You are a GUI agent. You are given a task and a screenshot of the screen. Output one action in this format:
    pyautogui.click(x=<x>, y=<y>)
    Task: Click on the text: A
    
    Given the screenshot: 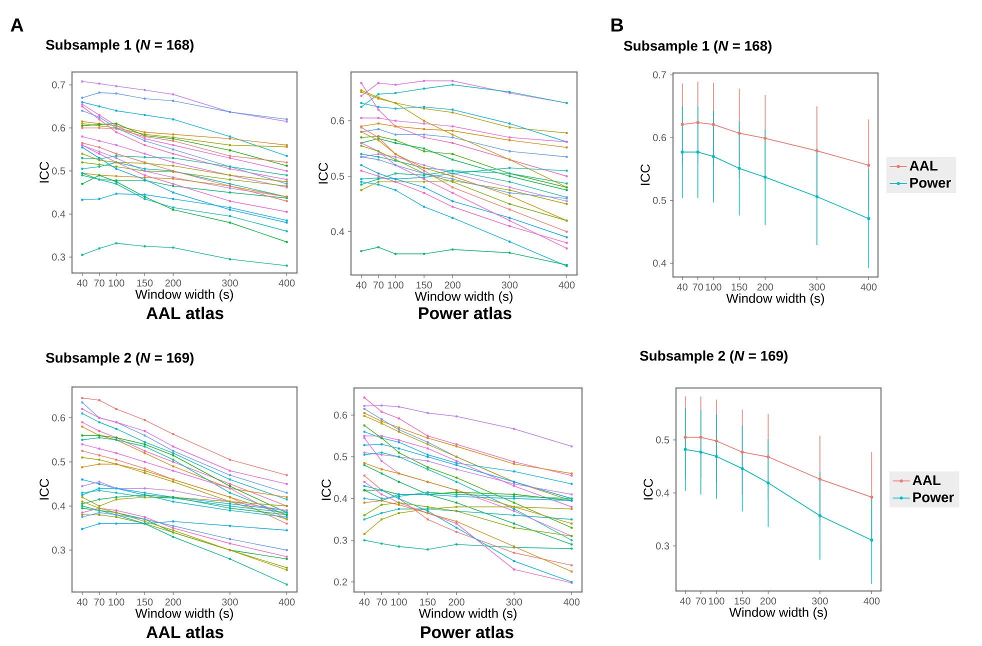 What is the action you would take?
    pyautogui.click(x=17, y=25)
    